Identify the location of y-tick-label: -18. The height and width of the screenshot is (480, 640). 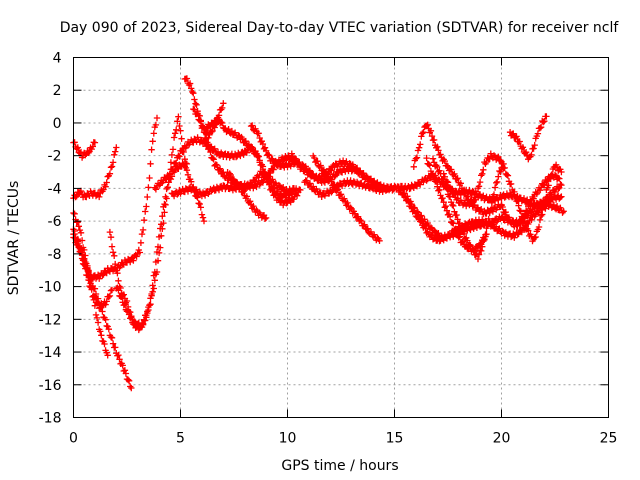
(50, 419).